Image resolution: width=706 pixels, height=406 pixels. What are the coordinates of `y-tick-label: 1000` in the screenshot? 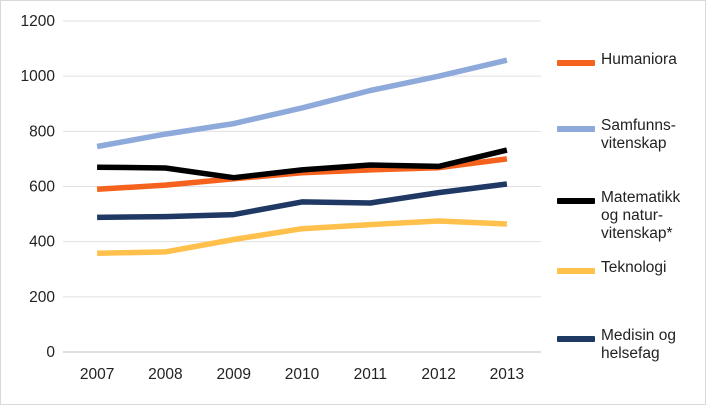 It's located at (38, 76).